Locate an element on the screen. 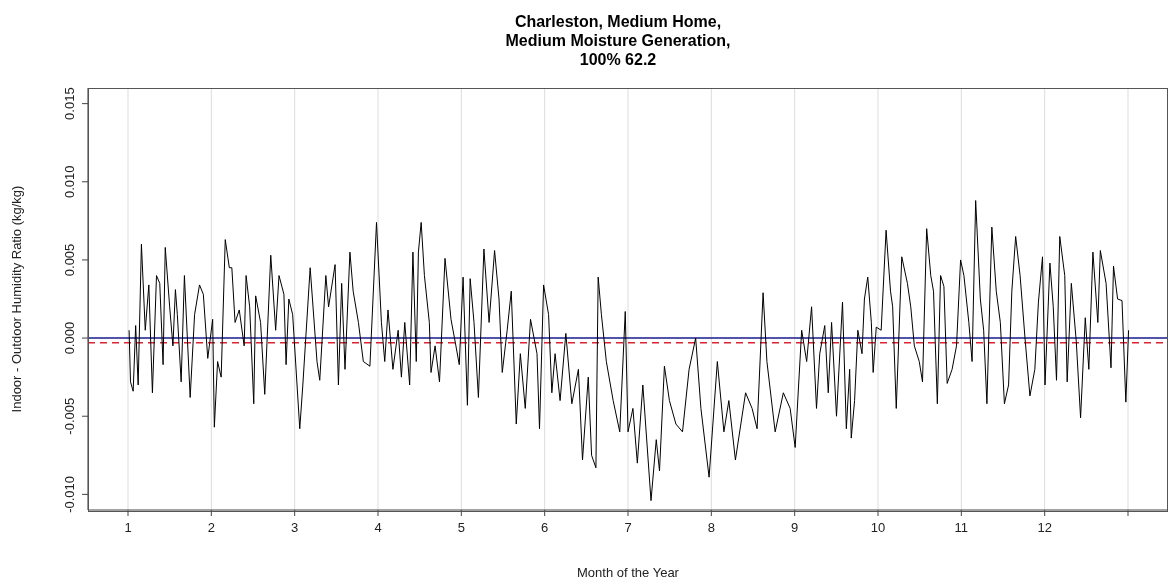 The height and width of the screenshot is (587, 1168). x-tick-label: 6 is located at coordinates (545, 527).